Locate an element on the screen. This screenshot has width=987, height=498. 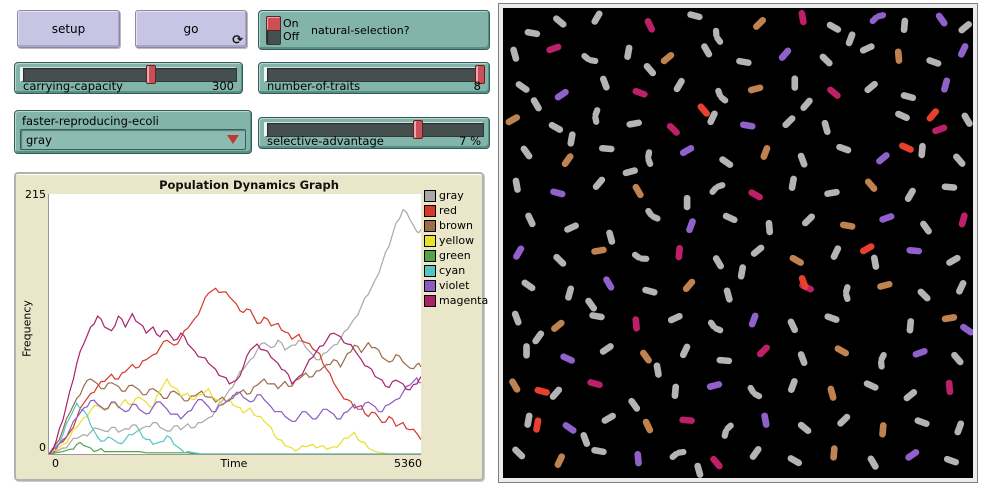
switch-track is located at coordinates (273, 30).